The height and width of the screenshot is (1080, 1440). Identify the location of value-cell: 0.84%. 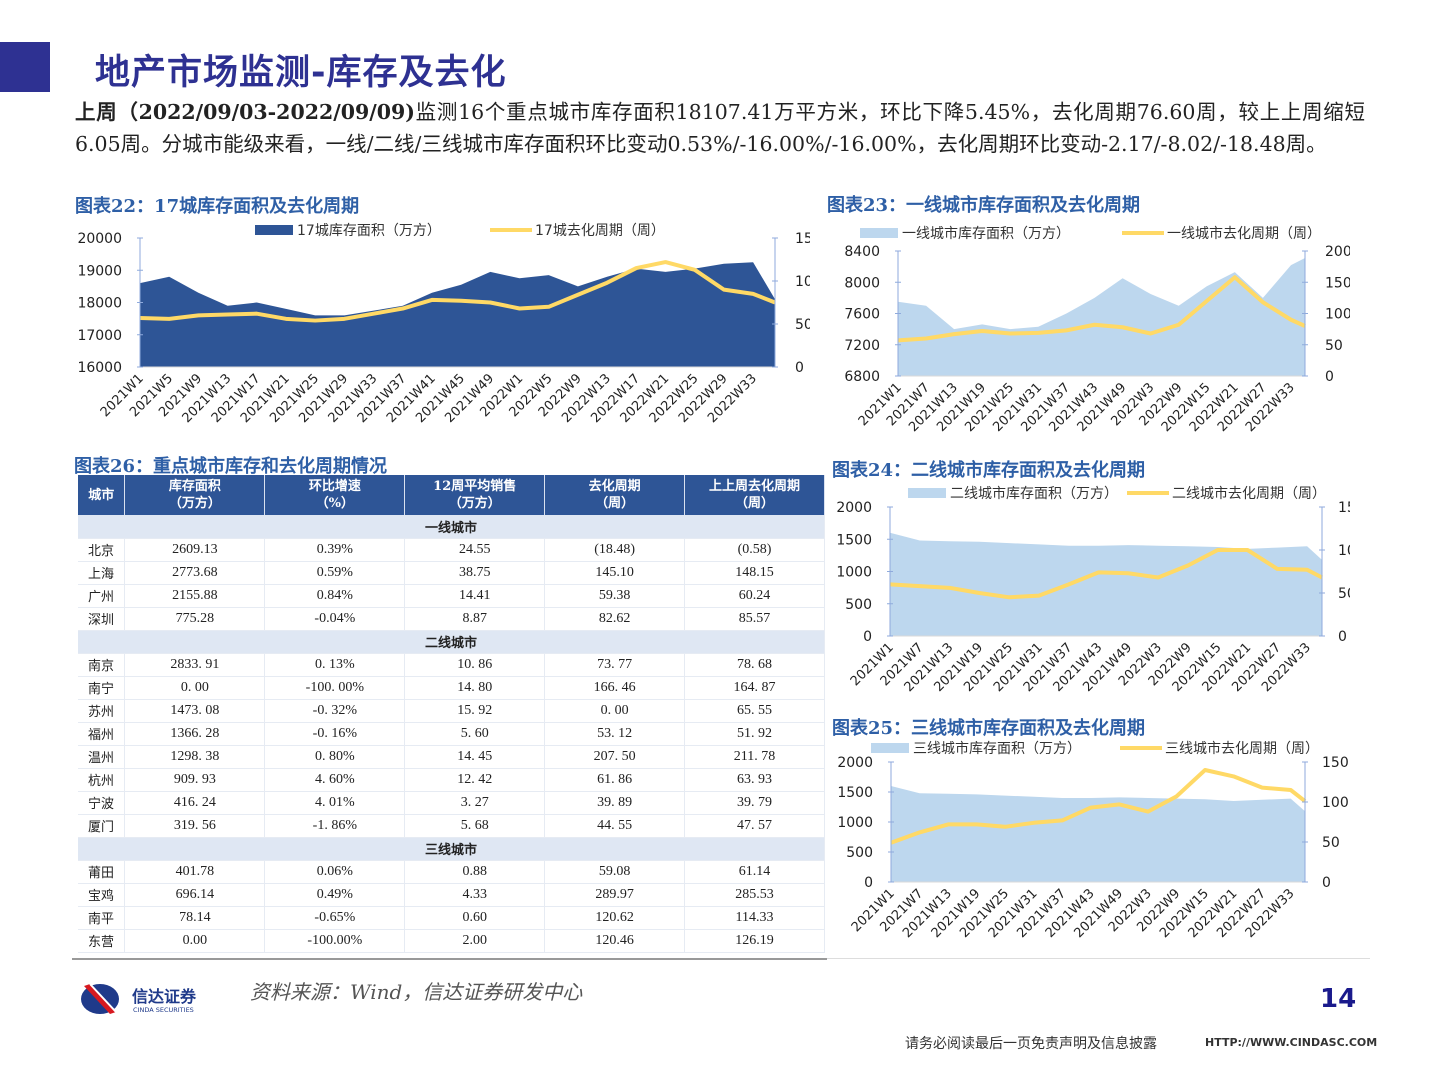
(335, 596).